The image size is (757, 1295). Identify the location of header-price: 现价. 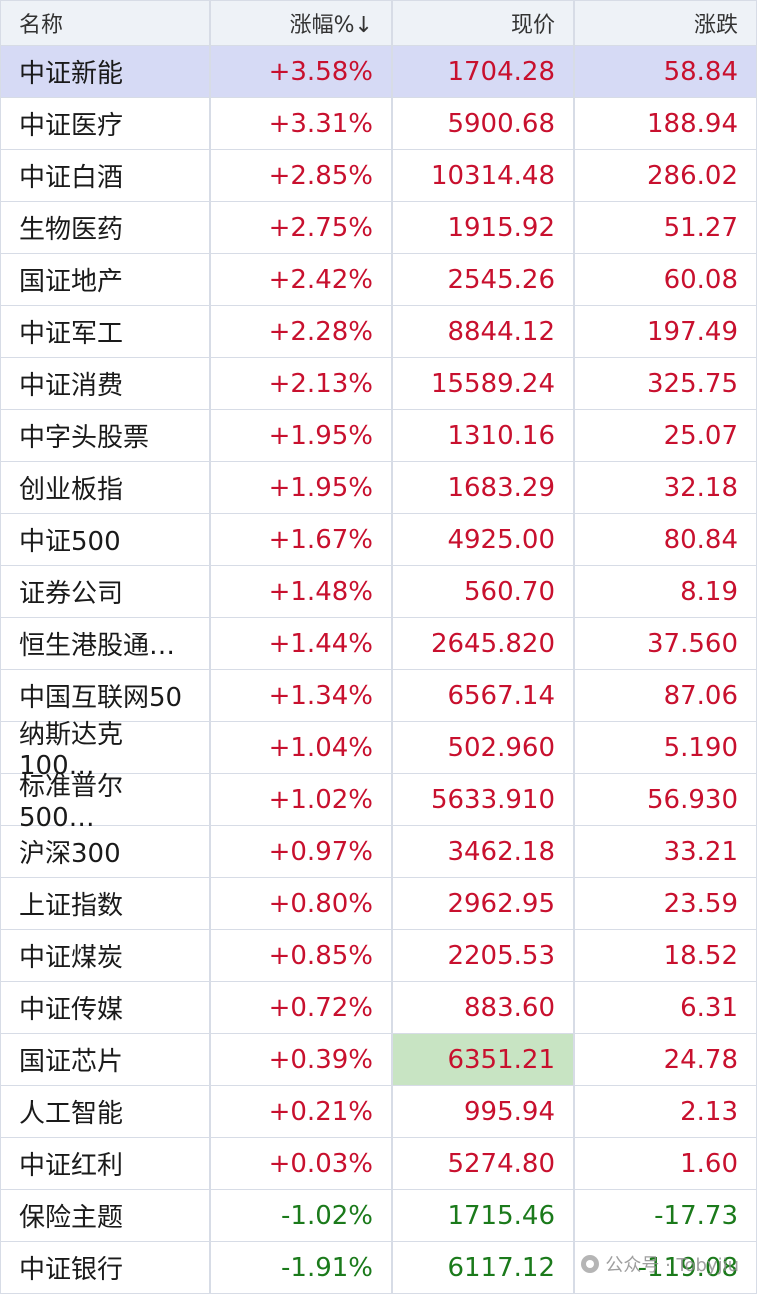
(483, 23).